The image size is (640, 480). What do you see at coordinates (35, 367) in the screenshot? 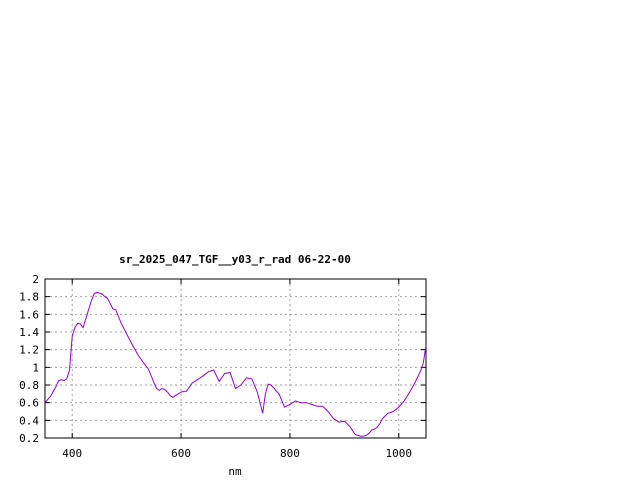
I see `y-tick-label: 1` at bounding box center [35, 367].